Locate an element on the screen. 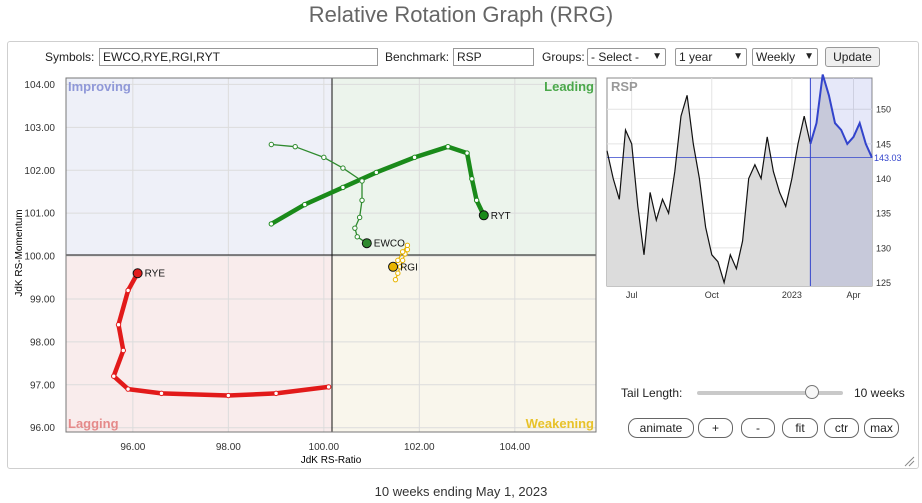 The width and height of the screenshot is (922, 503). inset-y-tick-label: 145 is located at coordinates (883, 144).